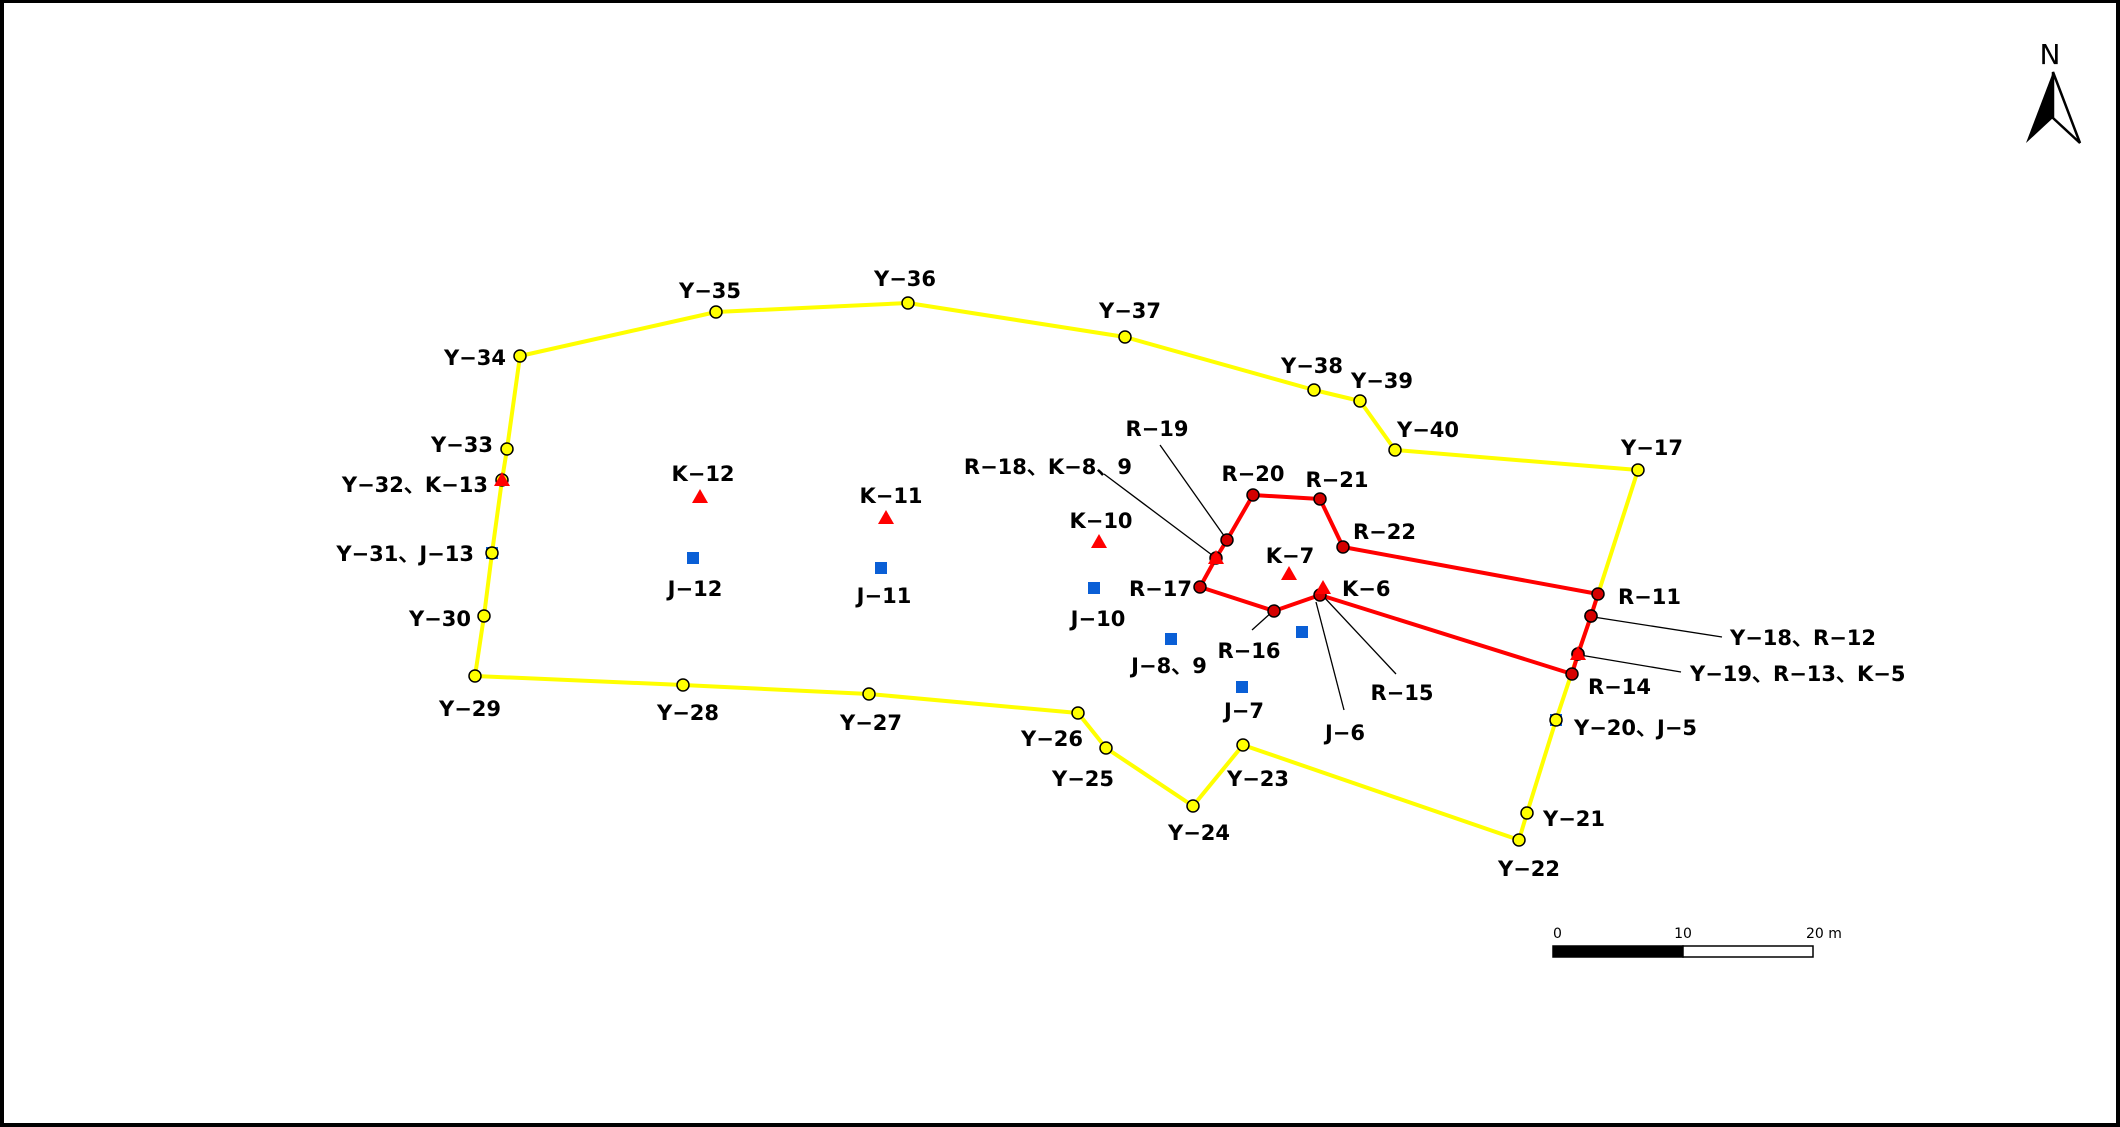 The height and width of the screenshot is (1127, 2120). What do you see at coordinates (1573, 819) in the screenshot?
I see `yellow-label-y-21: Y−21` at bounding box center [1573, 819].